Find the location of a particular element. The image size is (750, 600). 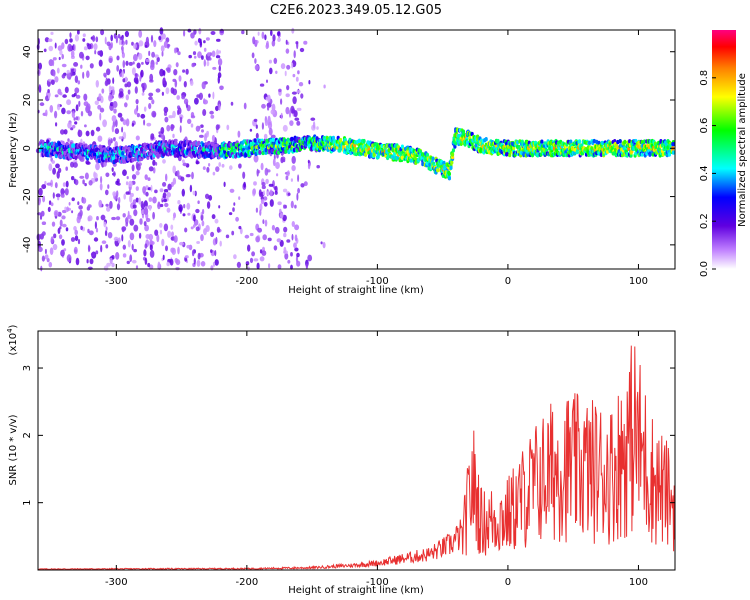

x-tick-label: -300 is located at coordinates (116, 582).